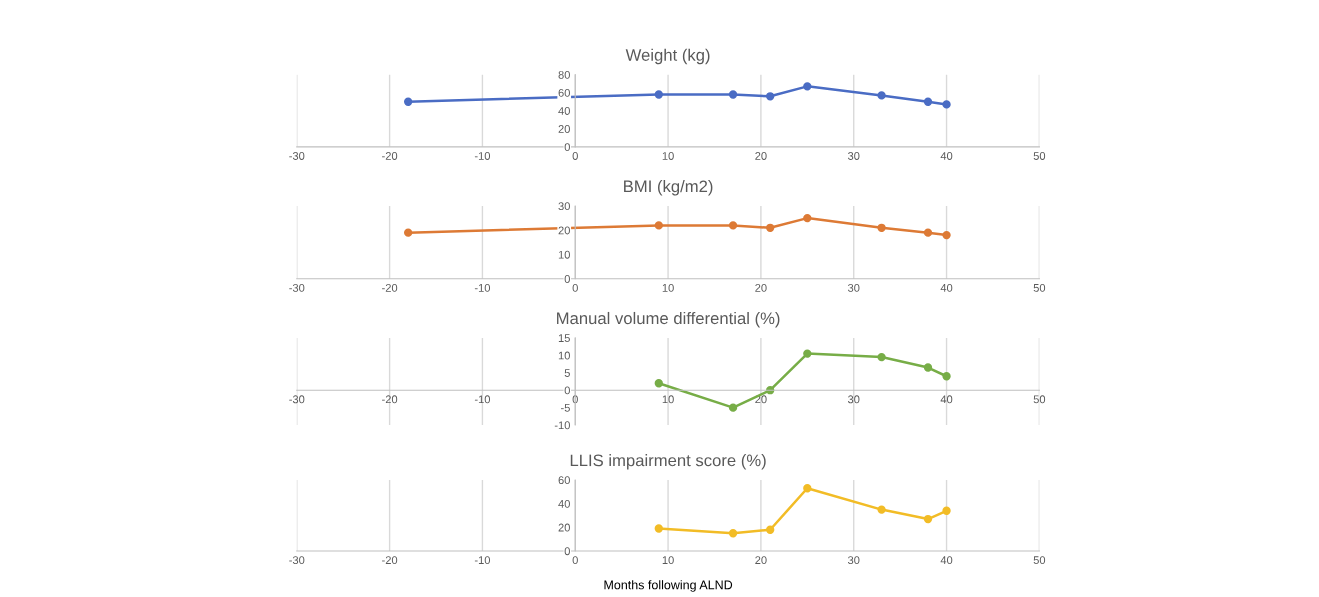 The height and width of the screenshot is (597, 1319). What do you see at coordinates (565, 408) in the screenshot?
I see `y-tick-label: -5` at bounding box center [565, 408].